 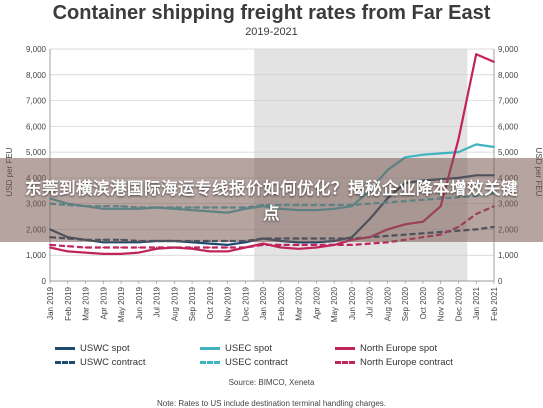 I want to click on y-tick-label-left: 0, so click(x=44, y=281).